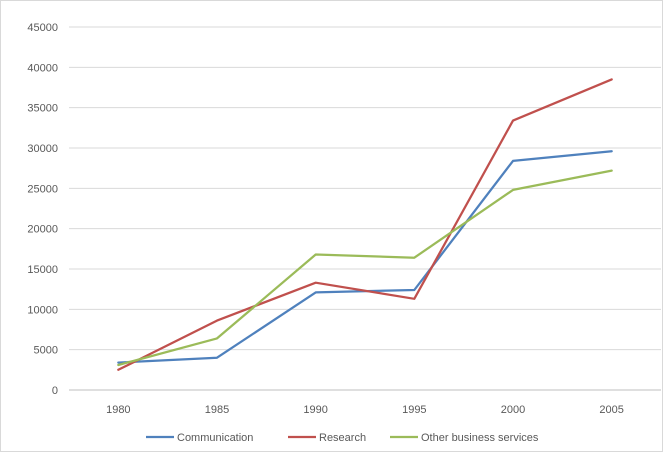  I want to click on x-tick-label: 1995, so click(414, 410).